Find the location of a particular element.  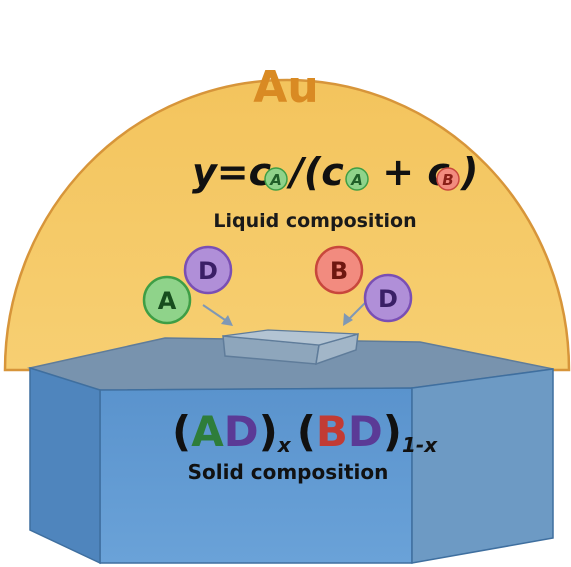

crystal-right-face is located at coordinates (482, 466).